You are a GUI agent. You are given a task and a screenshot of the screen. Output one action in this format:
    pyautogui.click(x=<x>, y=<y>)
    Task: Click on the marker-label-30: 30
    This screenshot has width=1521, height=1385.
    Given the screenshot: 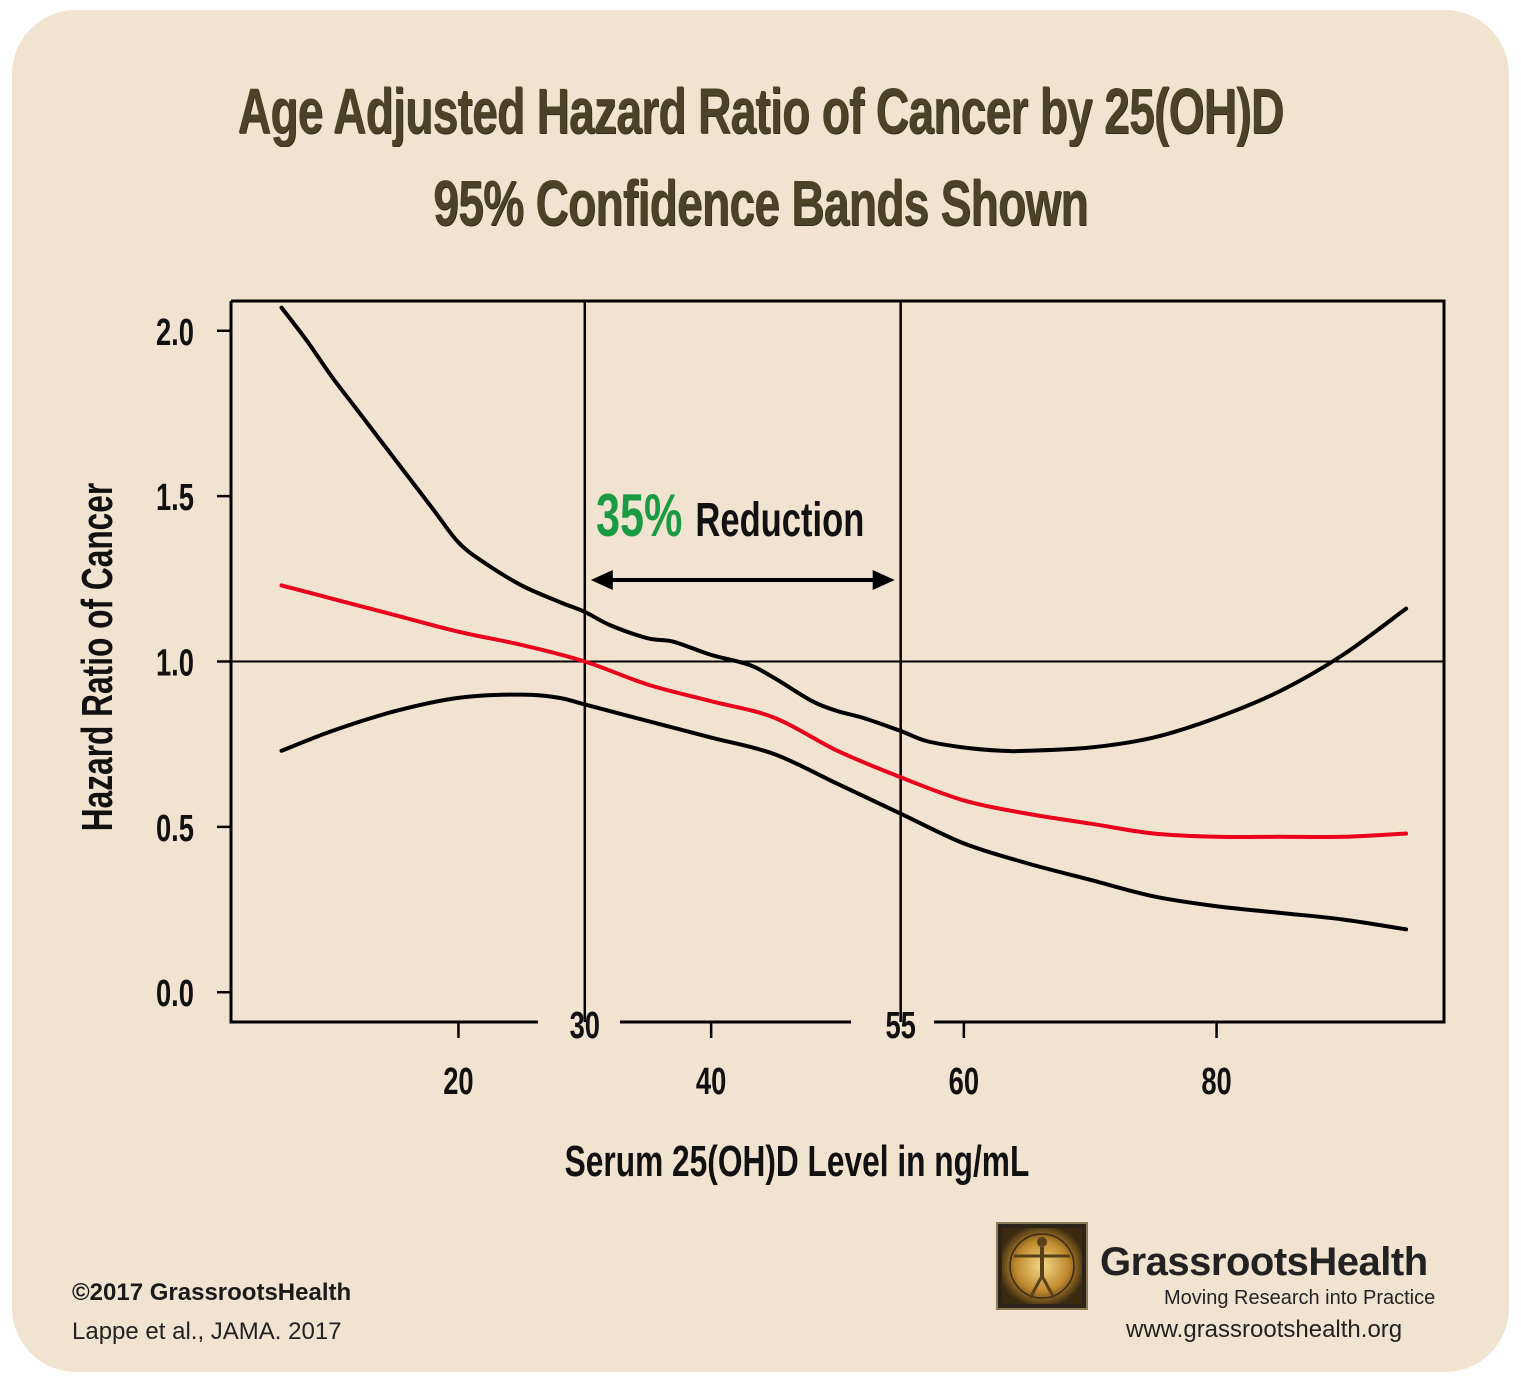 What is the action you would take?
    pyautogui.click(x=585, y=1026)
    